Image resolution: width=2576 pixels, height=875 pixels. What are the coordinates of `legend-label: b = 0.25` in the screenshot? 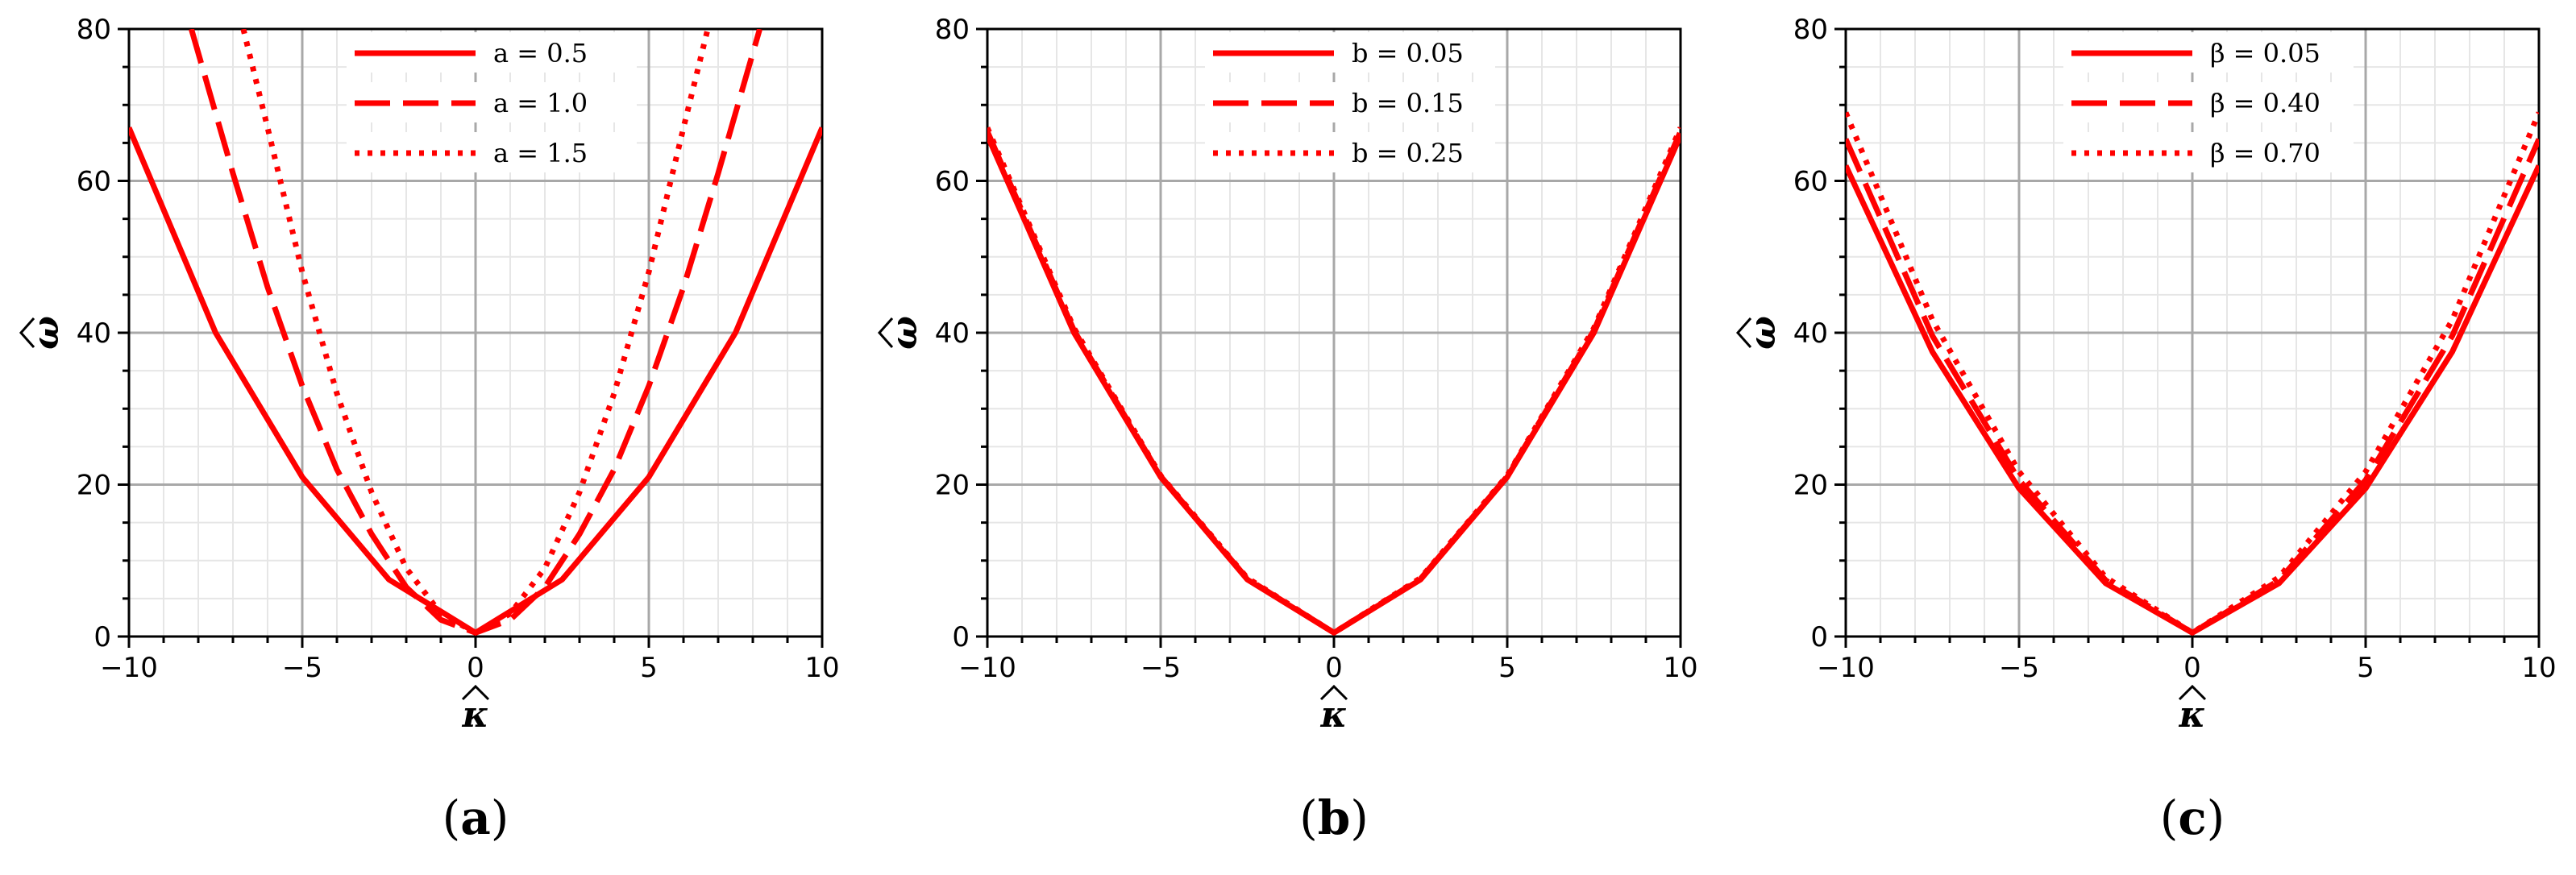 It's located at (1408, 153).